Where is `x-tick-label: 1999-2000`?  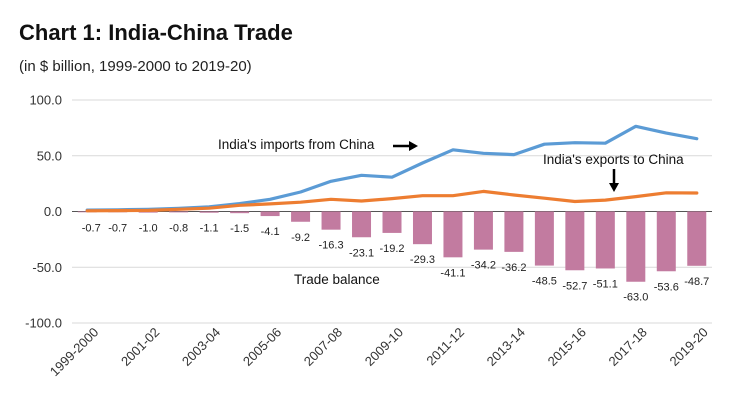 x-tick-label: 1999-2000 is located at coordinates (74, 352).